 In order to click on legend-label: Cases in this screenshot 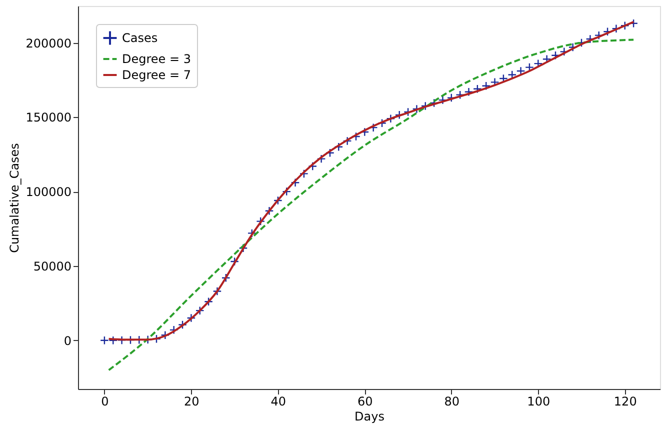, I will do `click(140, 38)`.